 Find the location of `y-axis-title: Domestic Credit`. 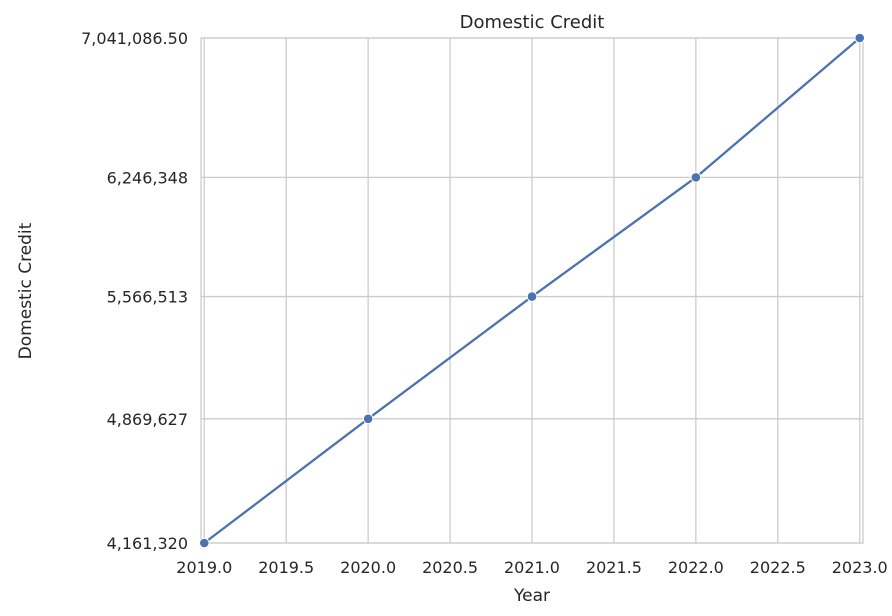

y-axis-title: Domestic Credit is located at coordinates (26, 290).